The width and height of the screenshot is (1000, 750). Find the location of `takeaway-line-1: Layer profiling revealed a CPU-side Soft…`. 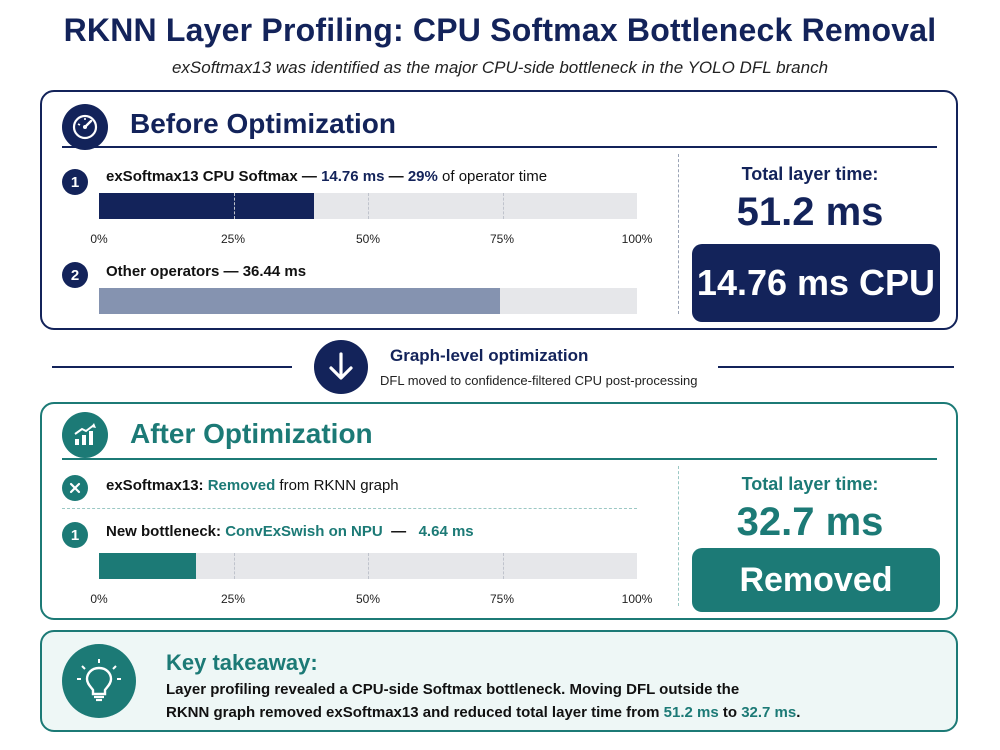

takeaway-line-1: Layer profiling revealed a CPU-side Soft… is located at coordinates (453, 689).